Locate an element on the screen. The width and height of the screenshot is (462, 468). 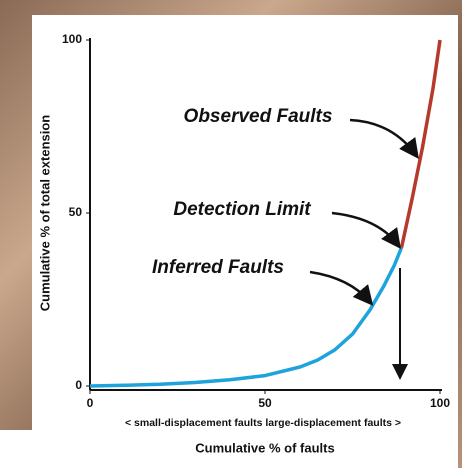
x-tick-label: 0 is located at coordinates (90, 403).